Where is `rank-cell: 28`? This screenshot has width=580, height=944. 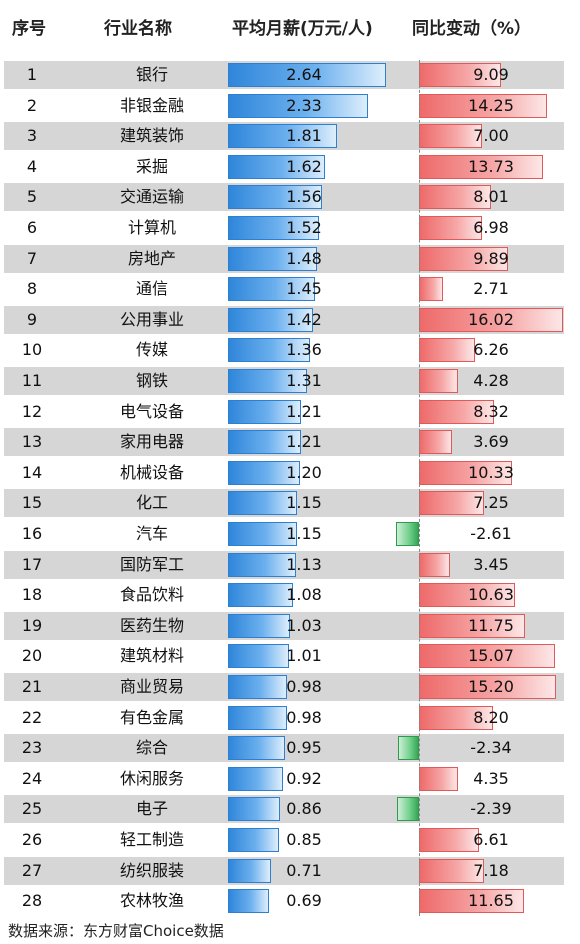
rank-cell: 28 is located at coordinates (32, 901).